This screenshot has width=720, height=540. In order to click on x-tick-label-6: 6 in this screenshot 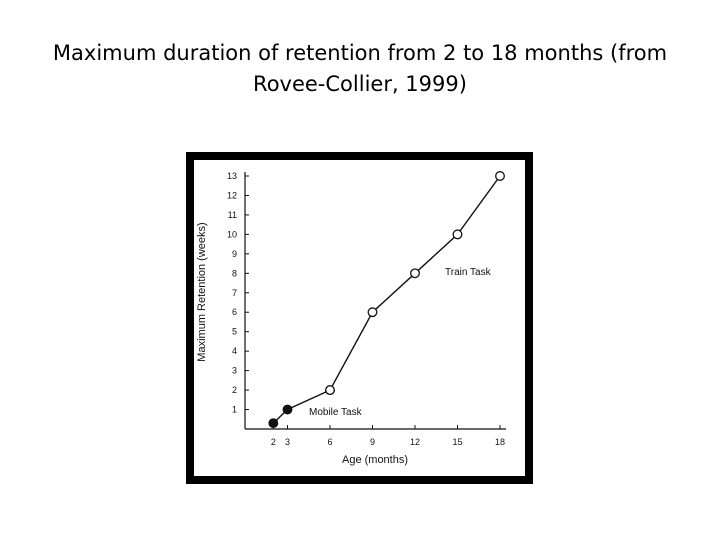, I will do `click(329, 442)`.